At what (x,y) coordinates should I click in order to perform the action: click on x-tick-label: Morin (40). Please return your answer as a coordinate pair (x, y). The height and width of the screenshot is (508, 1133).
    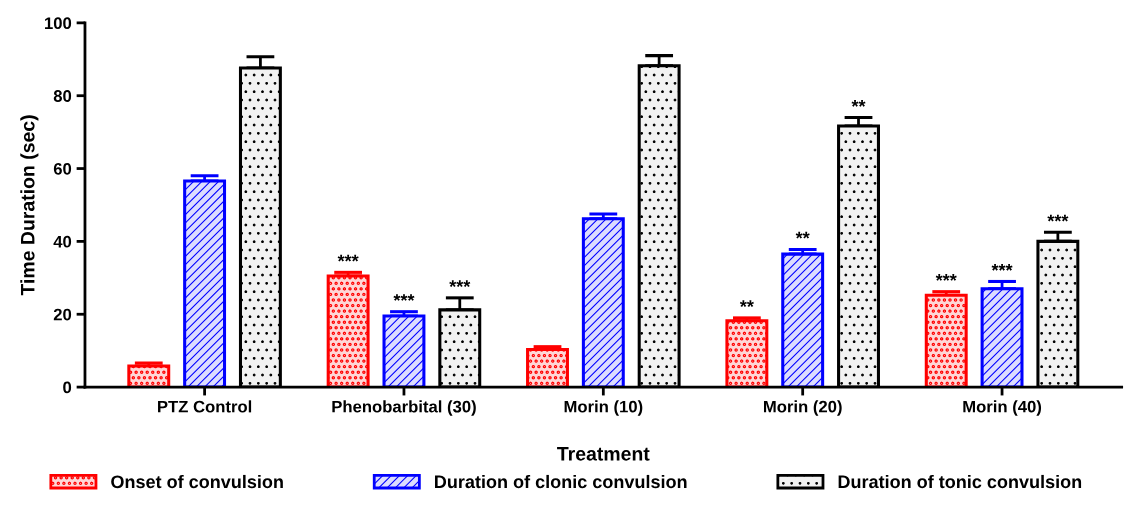
    Looking at the image, I should click on (1002, 408).